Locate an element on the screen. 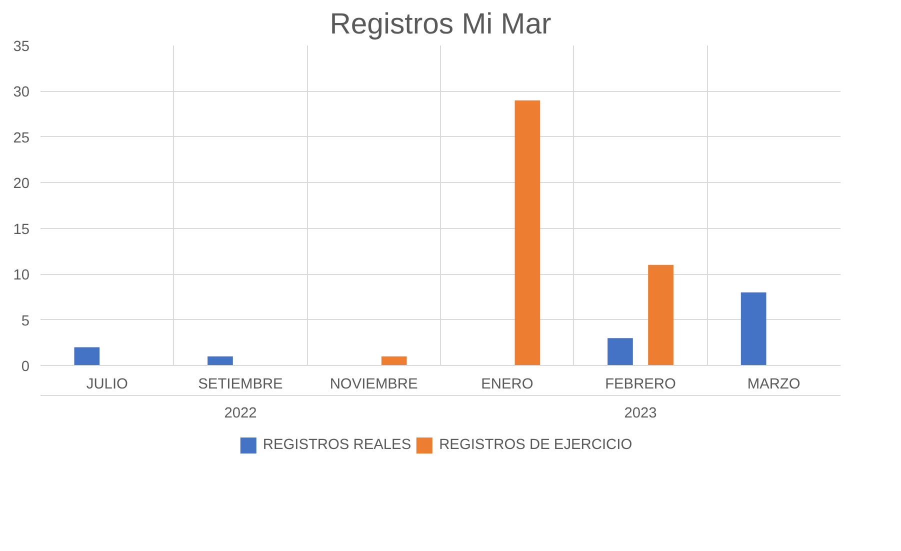 This screenshot has width=901, height=551. y-tick-label: 20 is located at coordinates (21, 184).